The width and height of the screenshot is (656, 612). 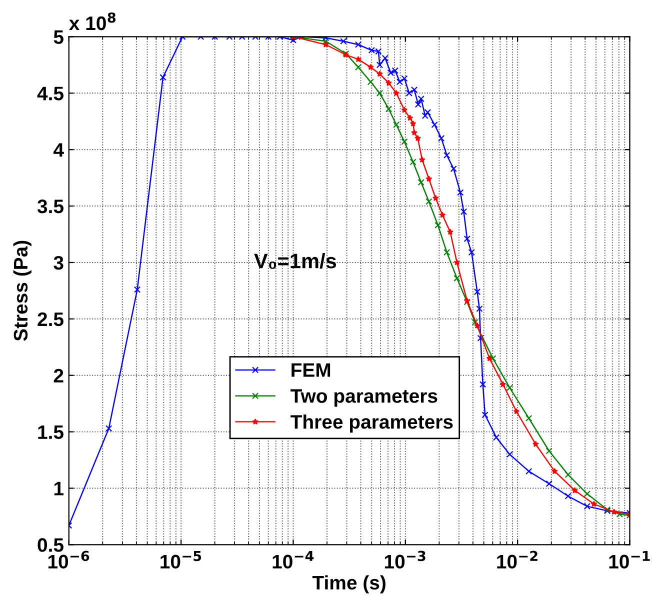 What do you see at coordinates (629, 559) in the screenshot?
I see `x-tick-label: 10$^{−1}$` at bounding box center [629, 559].